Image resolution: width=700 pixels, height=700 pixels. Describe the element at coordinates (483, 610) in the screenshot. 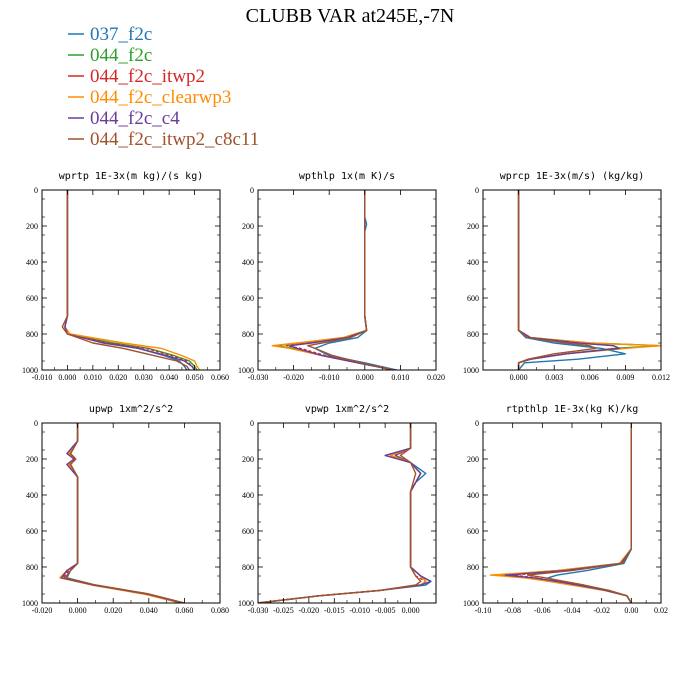

I see `x-tick-label: -0.10` at that location.